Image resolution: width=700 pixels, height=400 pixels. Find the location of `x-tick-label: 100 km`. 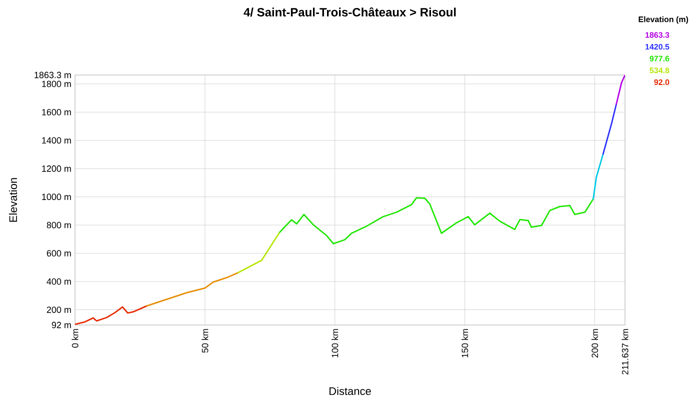

x-tick-label: 100 km is located at coordinates (335, 343).